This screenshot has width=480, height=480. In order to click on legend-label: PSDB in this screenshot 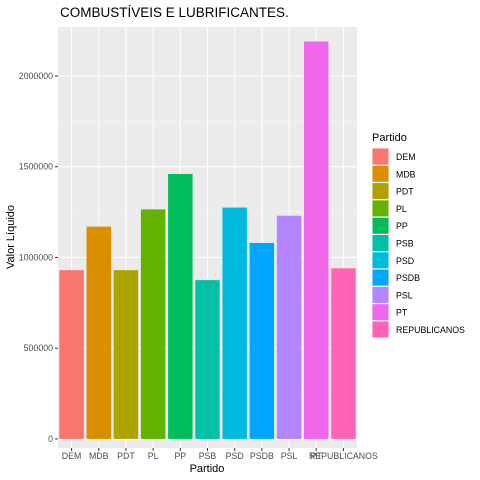, I will do `click(408, 278)`.